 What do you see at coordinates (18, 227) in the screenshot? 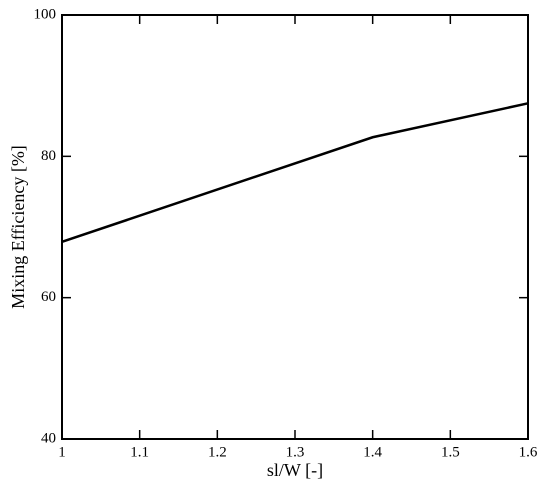
I see `y-axis-title: Mixing Efficiency [%]` at bounding box center [18, 227].